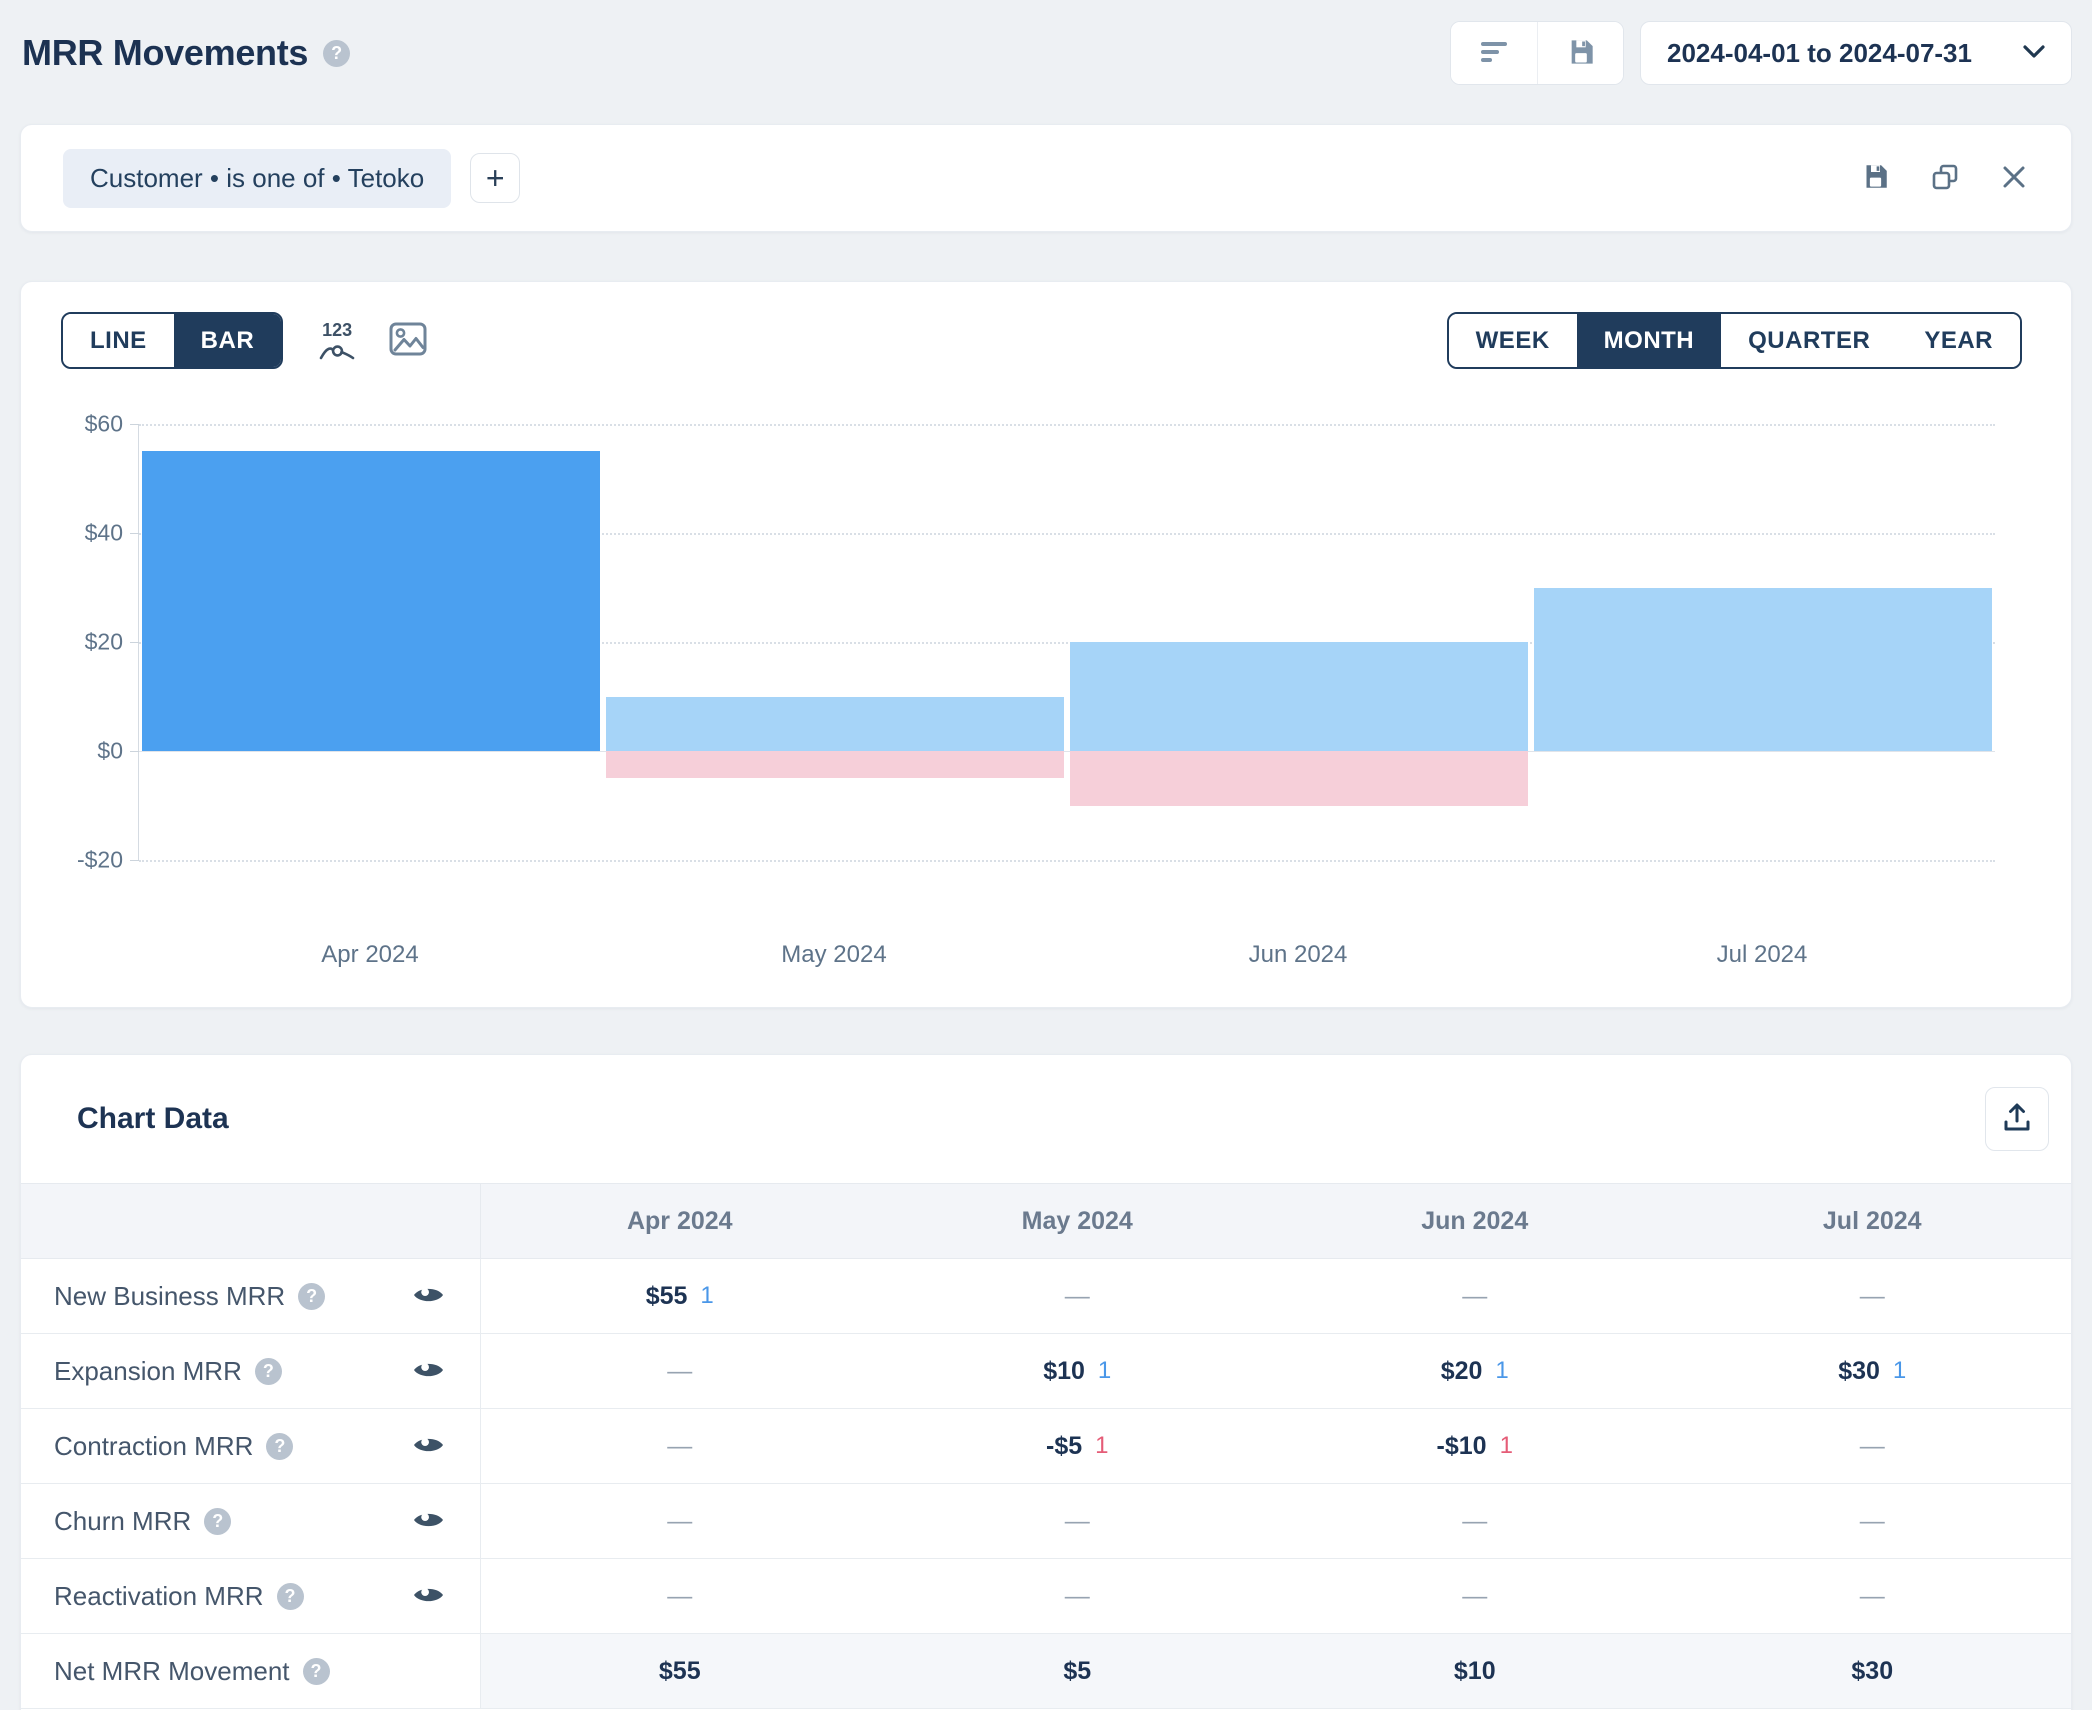 This screenshot has height=1710, width=2092. Describe the element at coordinates (337, 329) in the screenshot. I see `values-123-icon: 123` at that location.